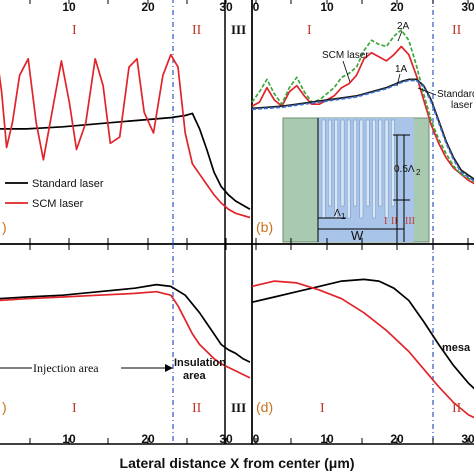  Describe the element at coordinates (54, 194) in the screenshot. I see `legend-panel-a: Standard laser SCM laser` at that location.